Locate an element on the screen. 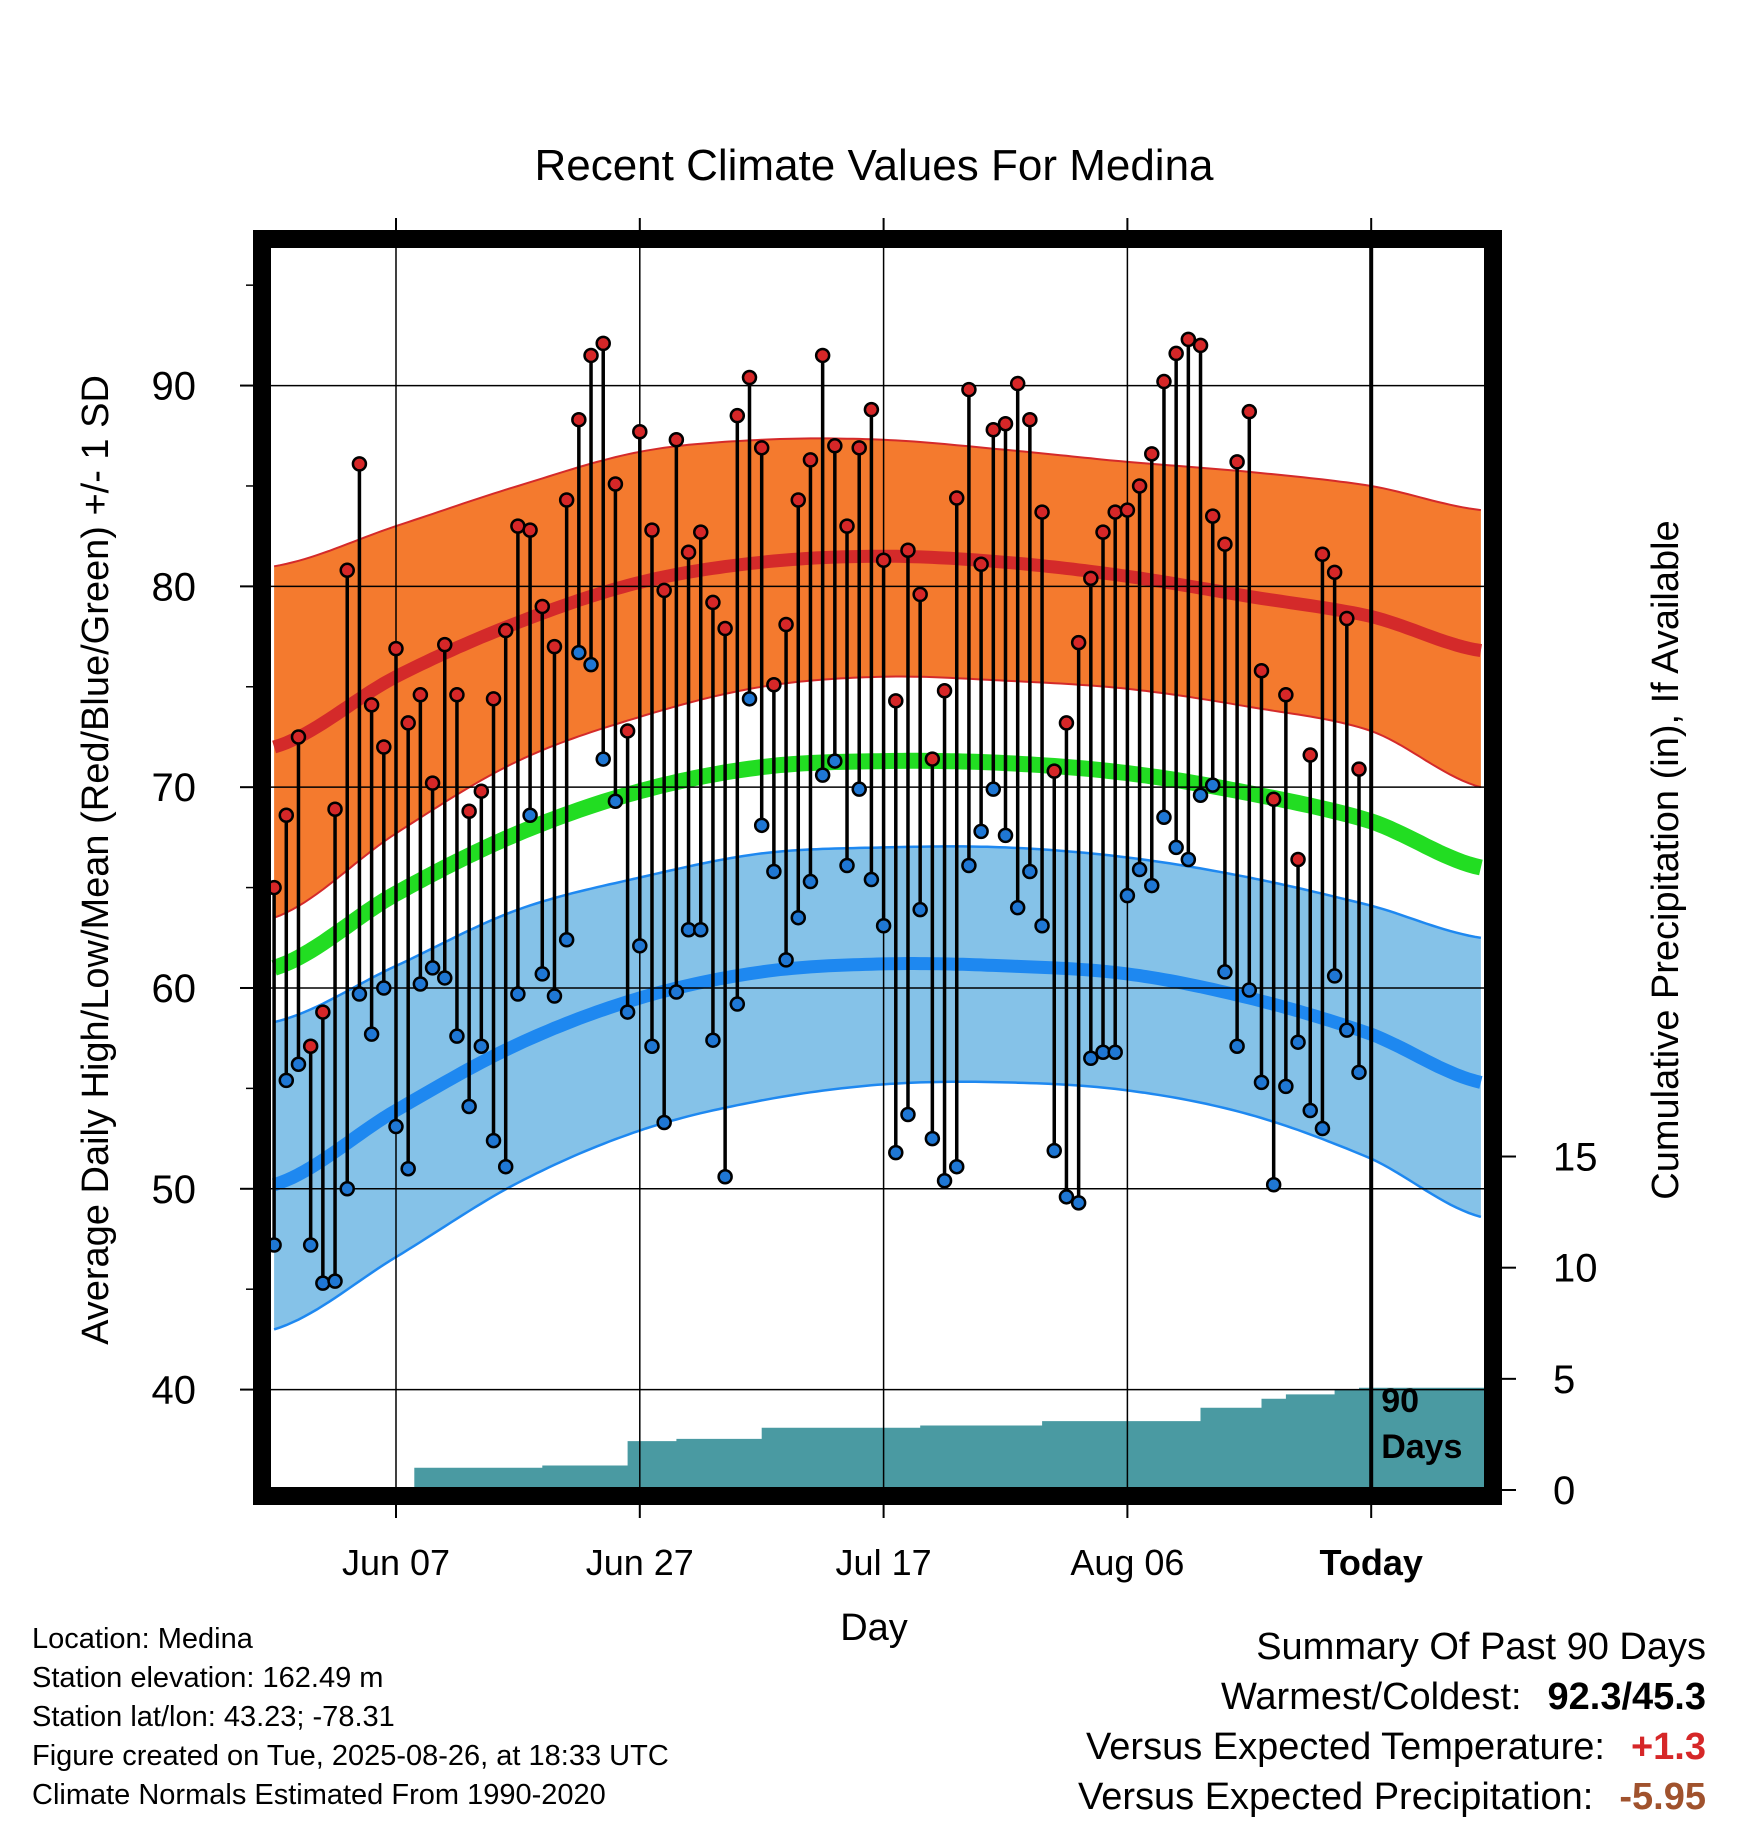 Image resolution: width=1748 pixels, height=1828 pixels. y-tick-label: 50 is located at coordinates (174, 1190).